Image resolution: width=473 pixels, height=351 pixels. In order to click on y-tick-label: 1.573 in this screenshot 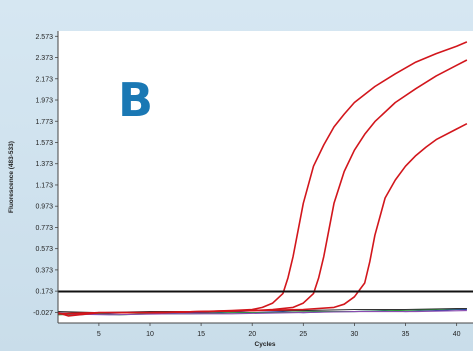, I will do `click(44, 143)`.